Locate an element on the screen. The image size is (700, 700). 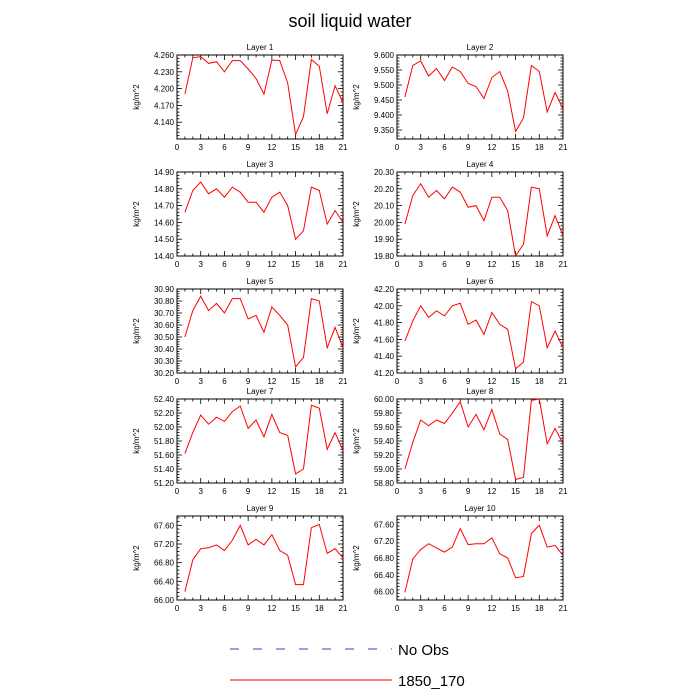
layer-1-xtick-label: 9 is located at coordinates (248, 147).